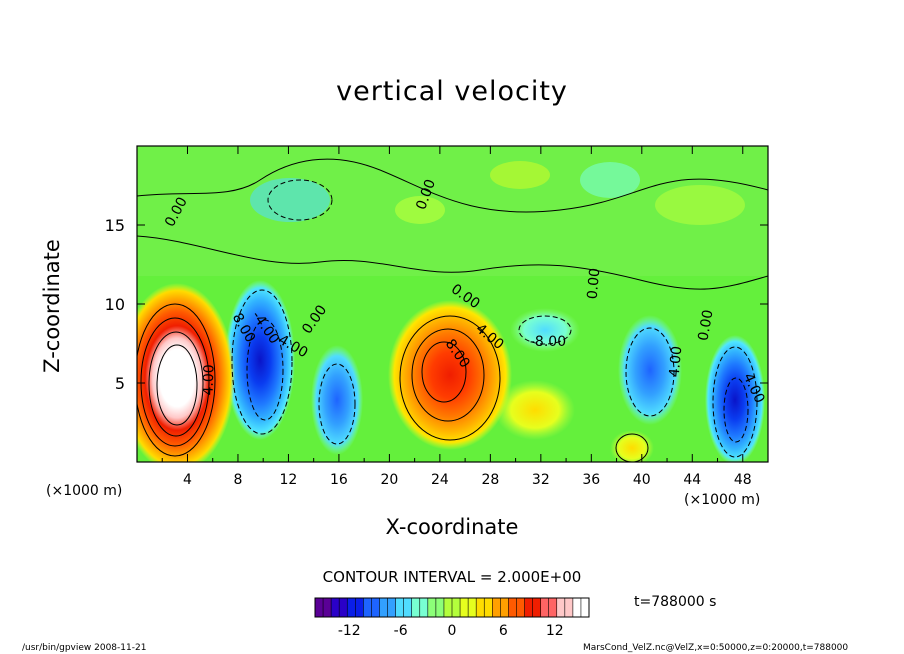  Describe the element at coordinates (591, 480) in the screenshot. I see `x-tick-label: 36` at that location.